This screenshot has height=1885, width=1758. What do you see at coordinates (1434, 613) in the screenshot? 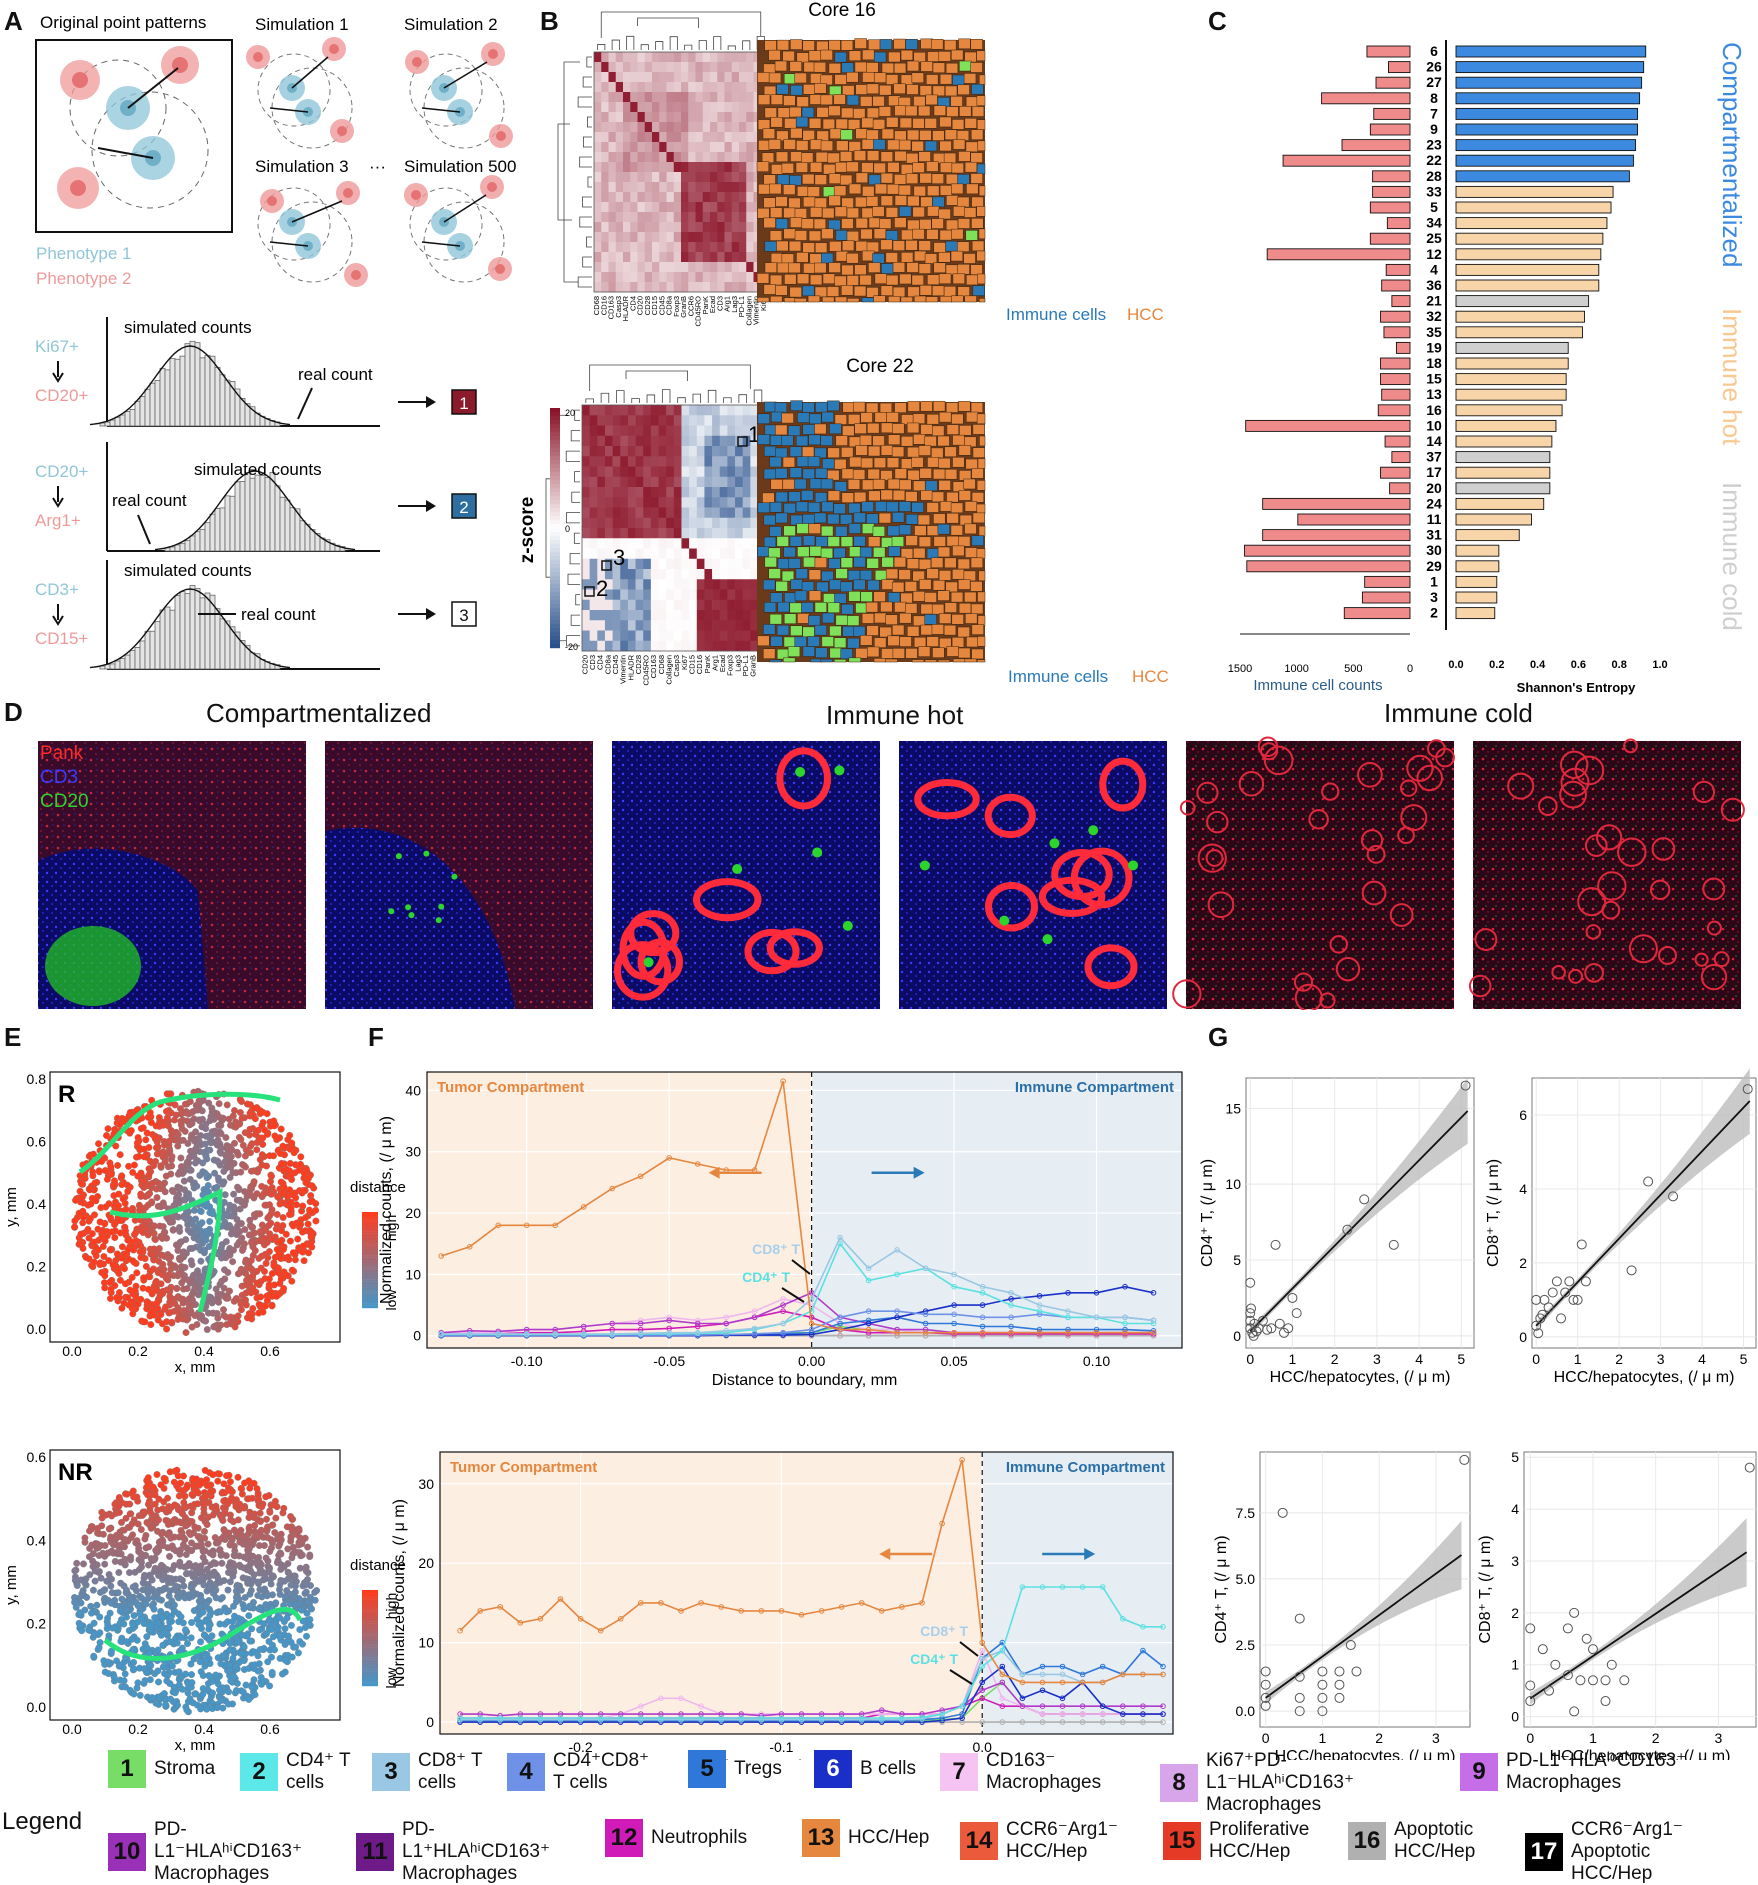
I see `core-id-label: 2` at bounding box center [1434, 613].